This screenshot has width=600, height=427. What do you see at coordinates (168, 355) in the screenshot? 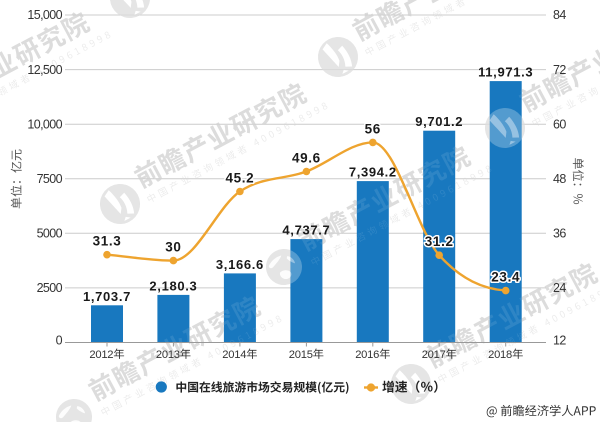
I see `svg-text: 2013` at bounding box center [168, 355].